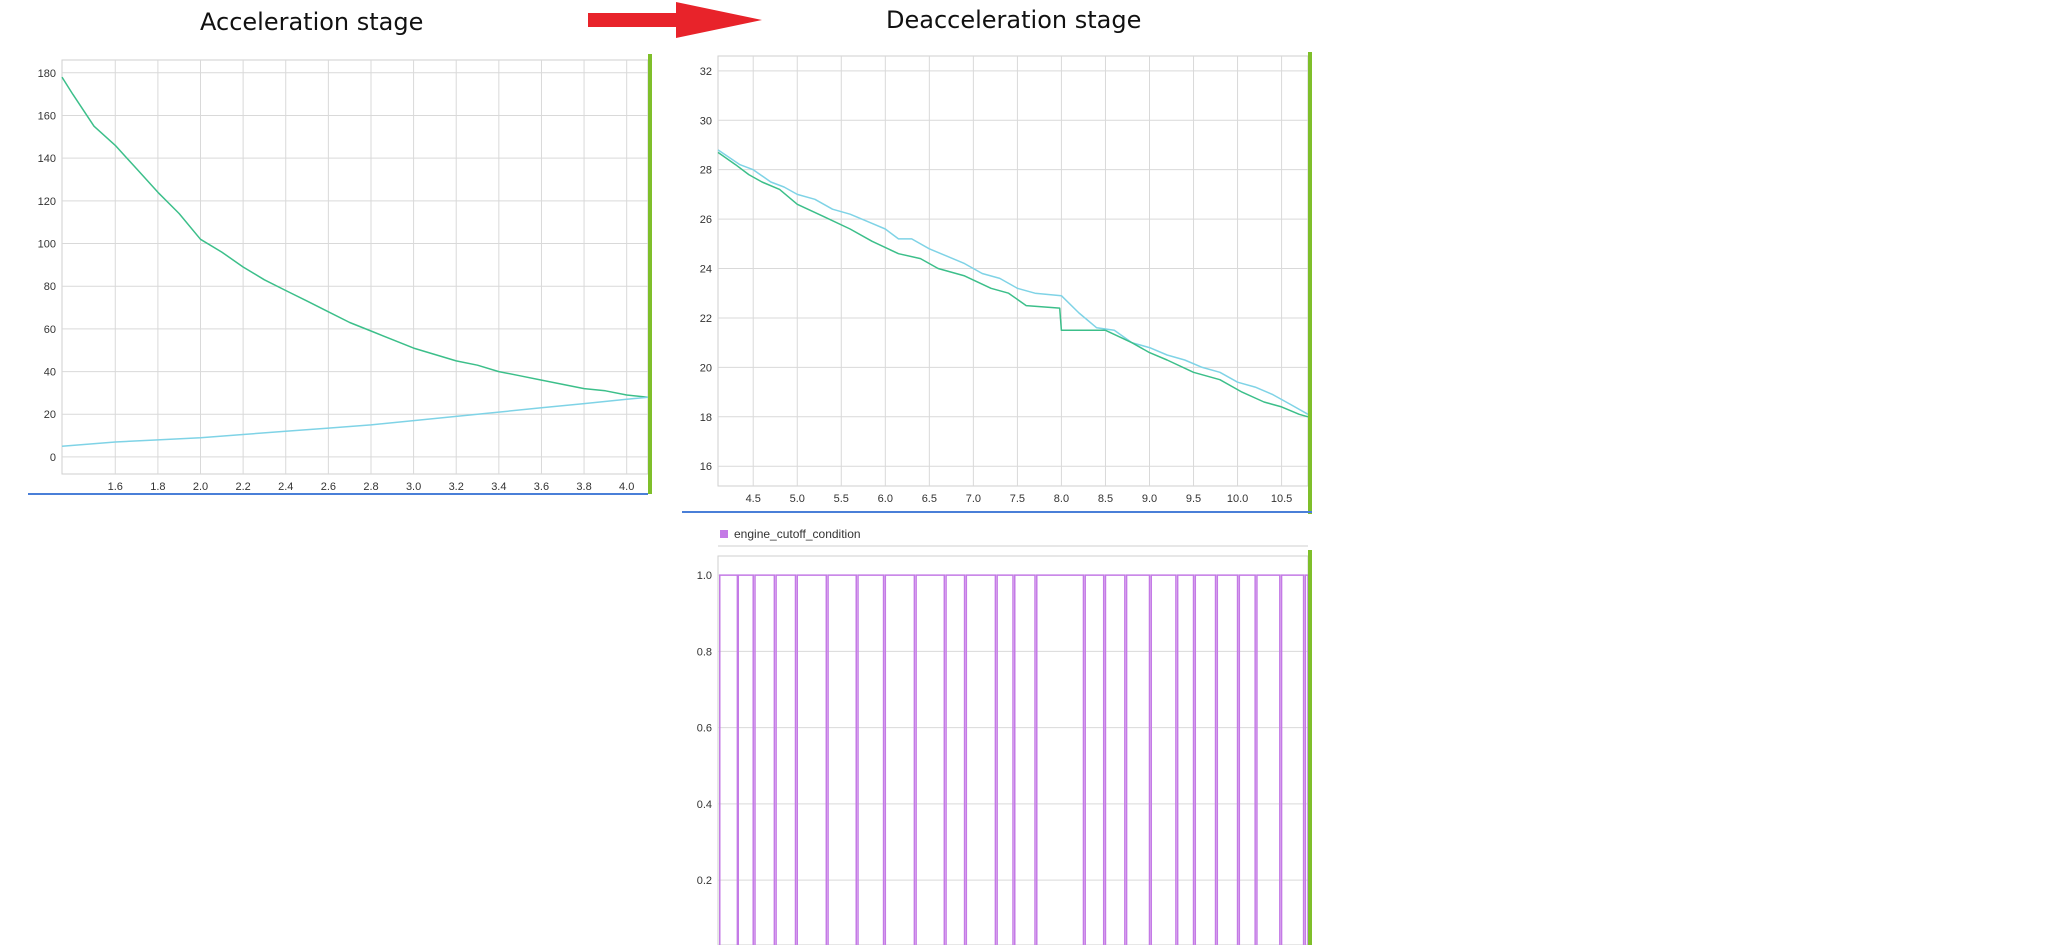  What do you see at coordinates (706, 418) in the screenshot?
I see `y-tick-label: 18` at bounding box center [706, 418].